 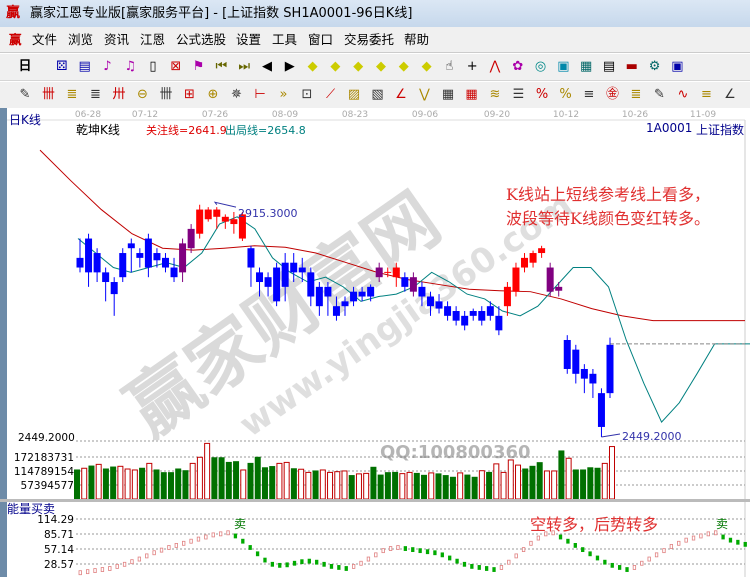 What do you see at coordinates (542, 94) in the screenshot?
I see `percent-line-icon: %` at bounding box center [542, 94].